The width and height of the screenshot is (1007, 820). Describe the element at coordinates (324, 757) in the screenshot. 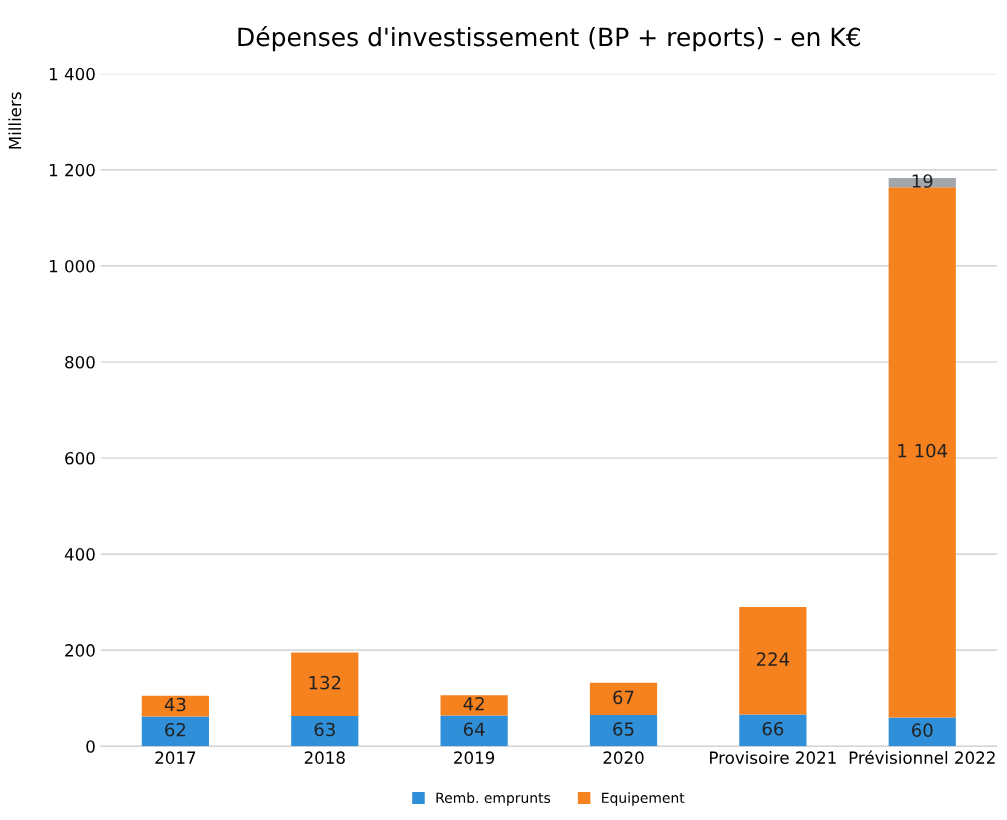

I see `x-tick-label: 2018` at that location.